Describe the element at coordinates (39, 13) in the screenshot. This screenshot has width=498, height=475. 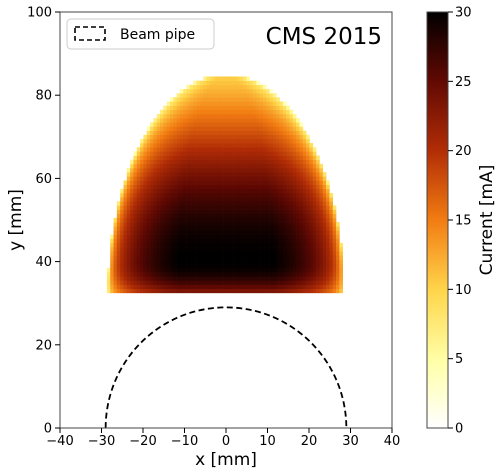
I see `y-tick-label: 100` at that location.